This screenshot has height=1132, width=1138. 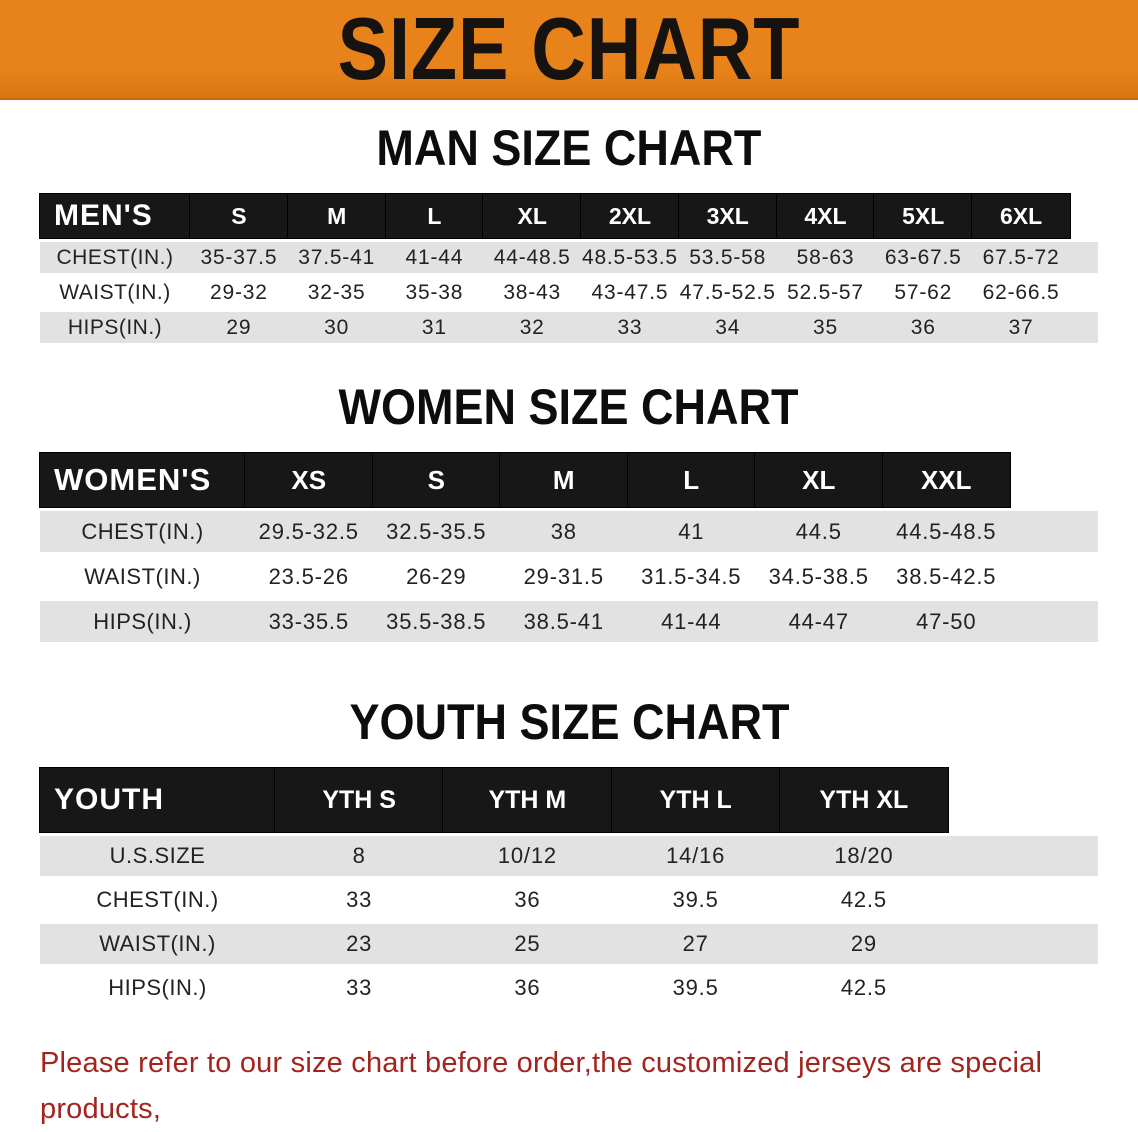 I want to click on size-value-cell: 67.5-72, so click(x=1021, y=257).